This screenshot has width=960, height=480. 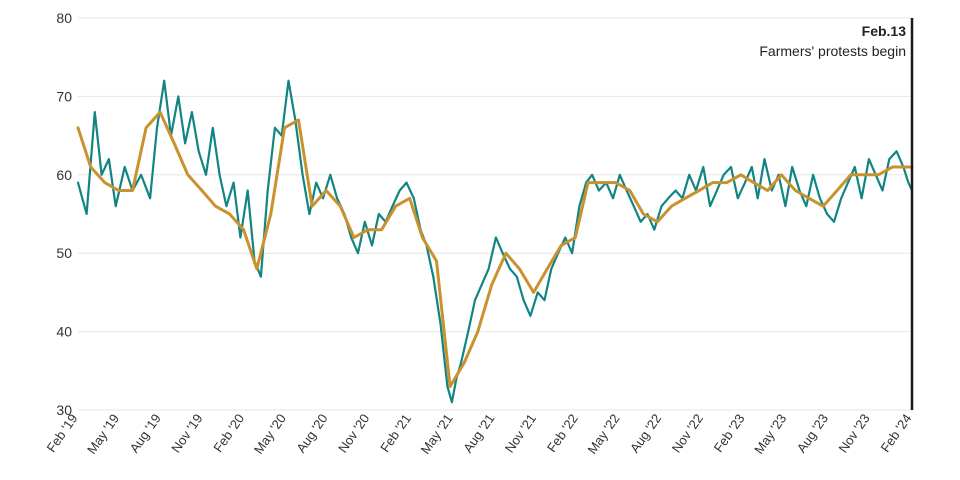 What do you see at coordinates (64, 18) in the screenshot?
I see `y-tick-label: 80` at bounding box center [64, 18].